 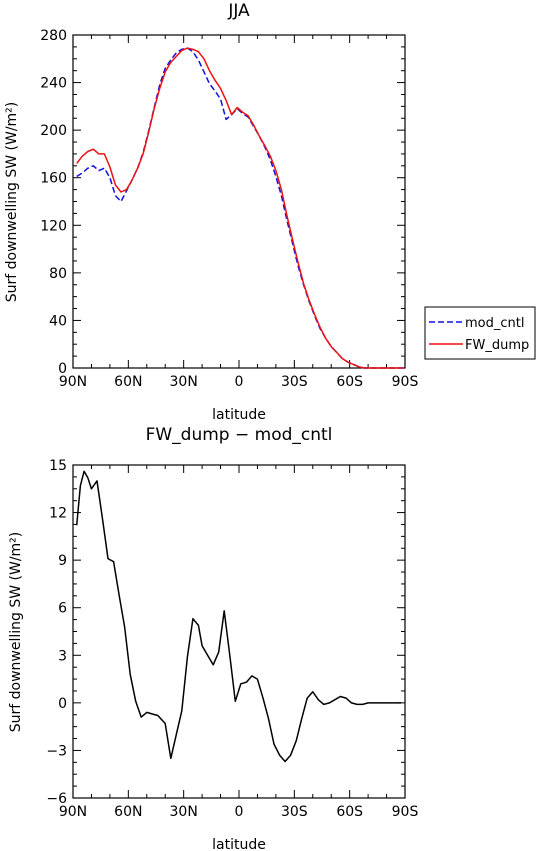 I want to click on y-tick-label: 160, so click(x=53, y=179).